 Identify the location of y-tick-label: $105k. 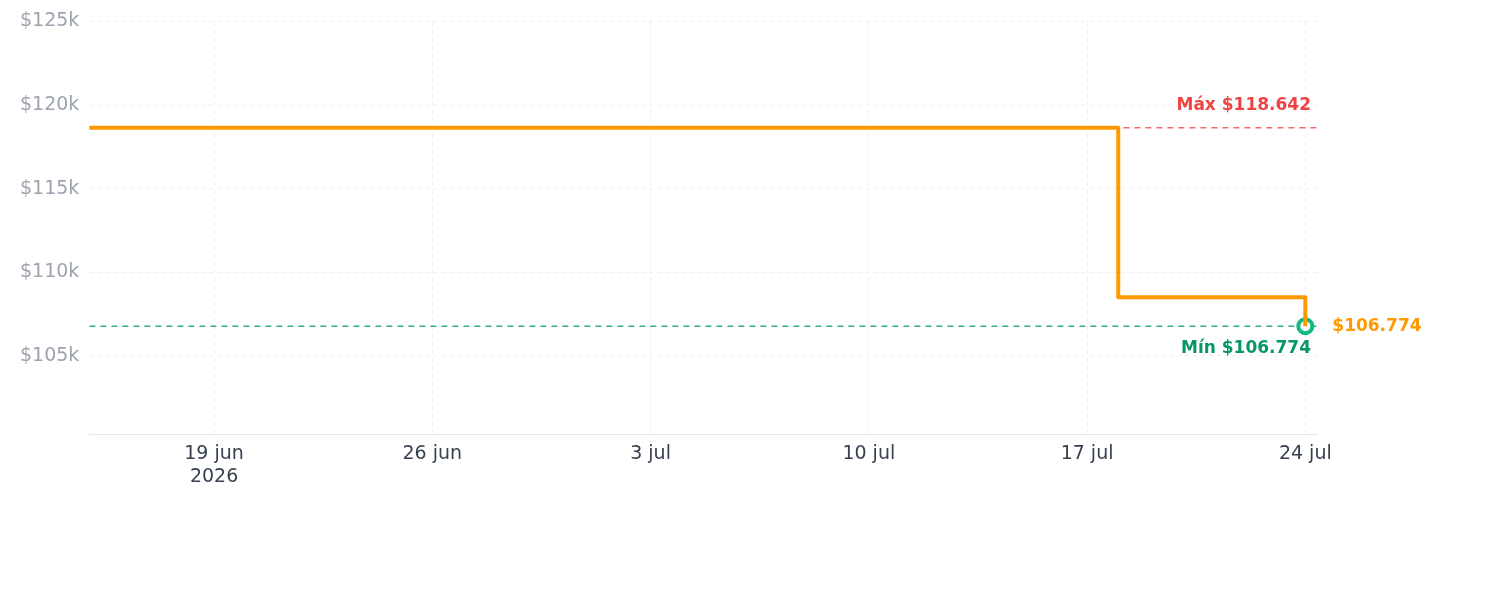
(50, 353).